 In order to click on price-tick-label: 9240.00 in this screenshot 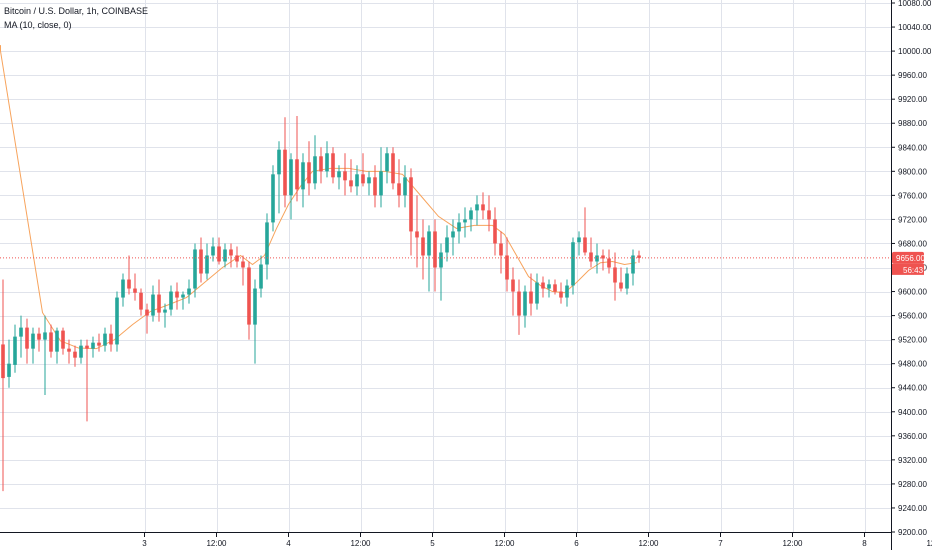, I will do `click(912, 508)`.